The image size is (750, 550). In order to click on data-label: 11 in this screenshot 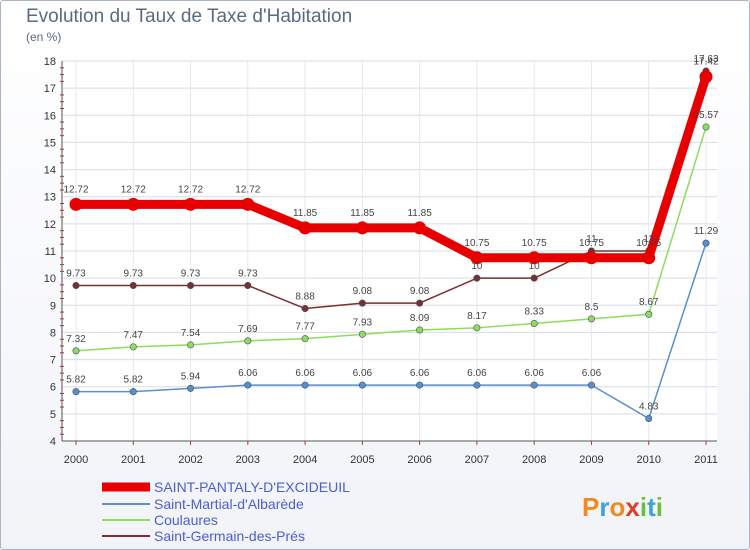, I will do `click(649, 239)`.